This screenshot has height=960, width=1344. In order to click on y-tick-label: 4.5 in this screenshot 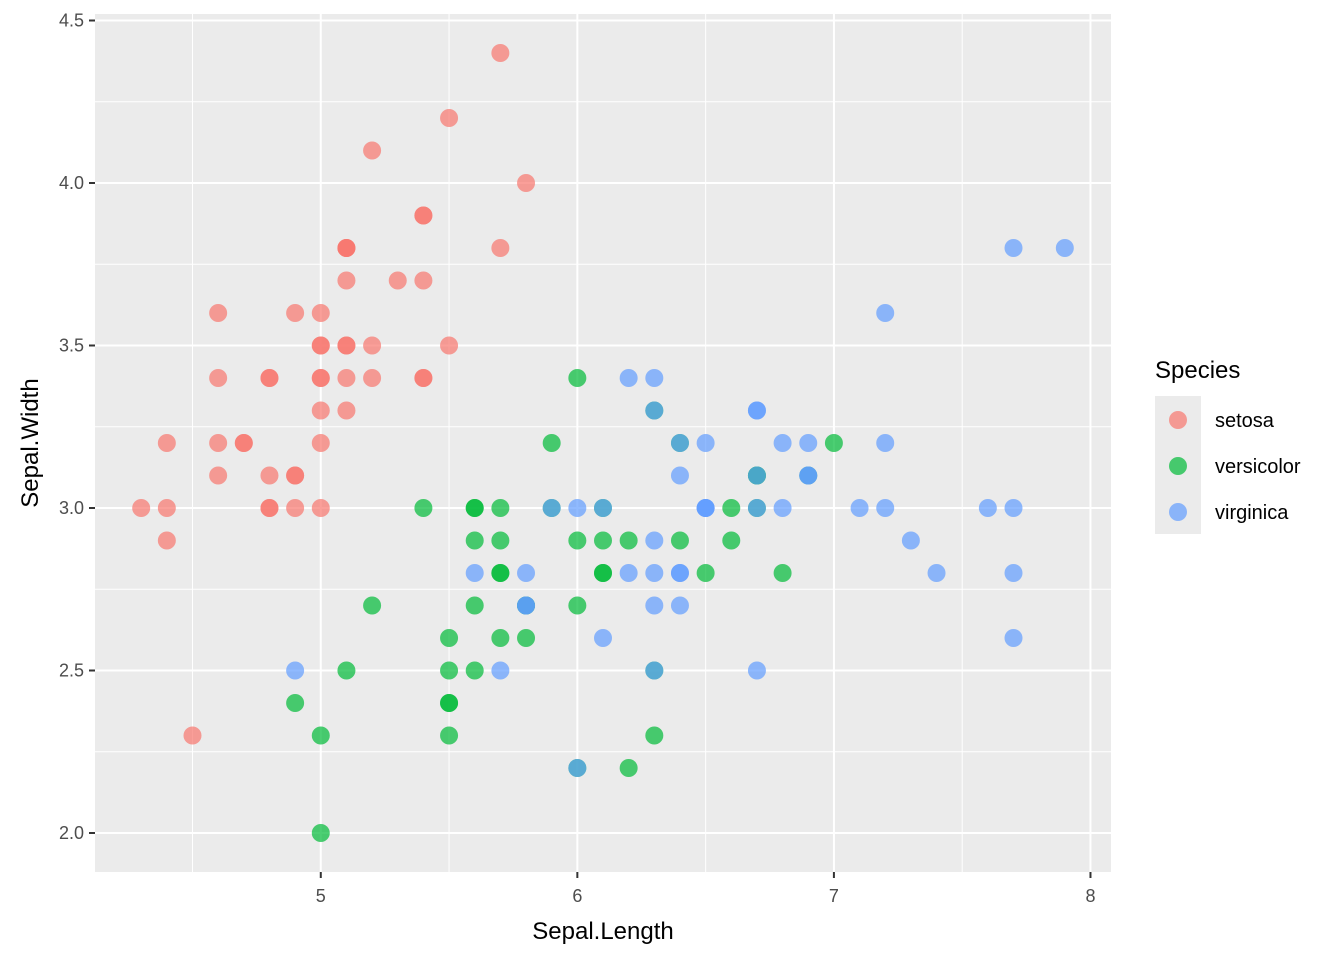, I will do `click(71, 21)`.